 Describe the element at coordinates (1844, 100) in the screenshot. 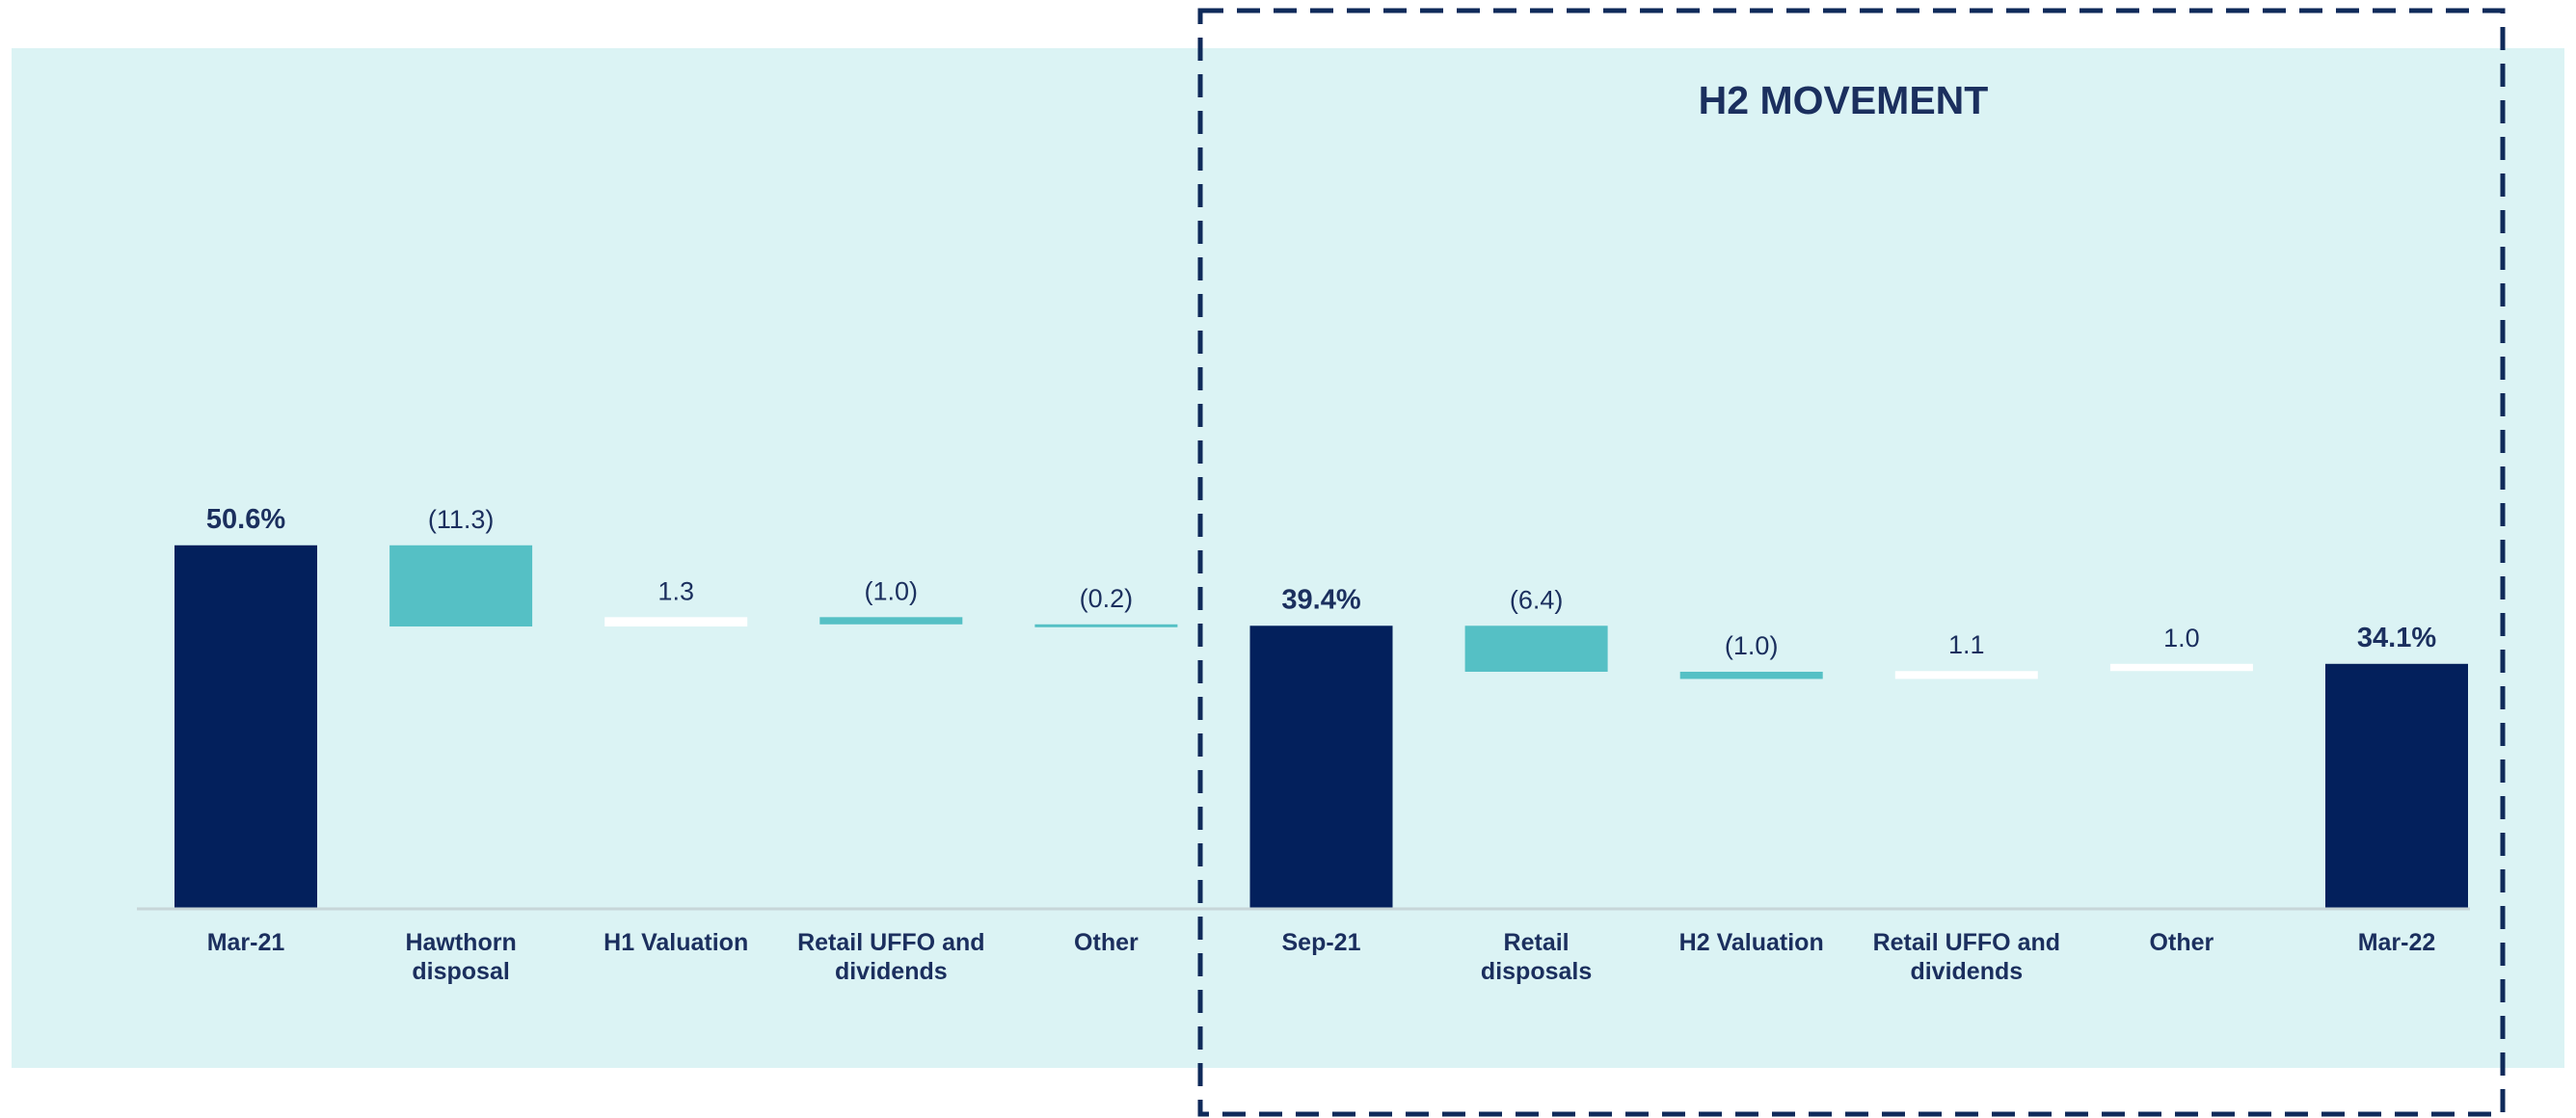

I see `h2-movement-label: H2 MOVEMENT` at that location.